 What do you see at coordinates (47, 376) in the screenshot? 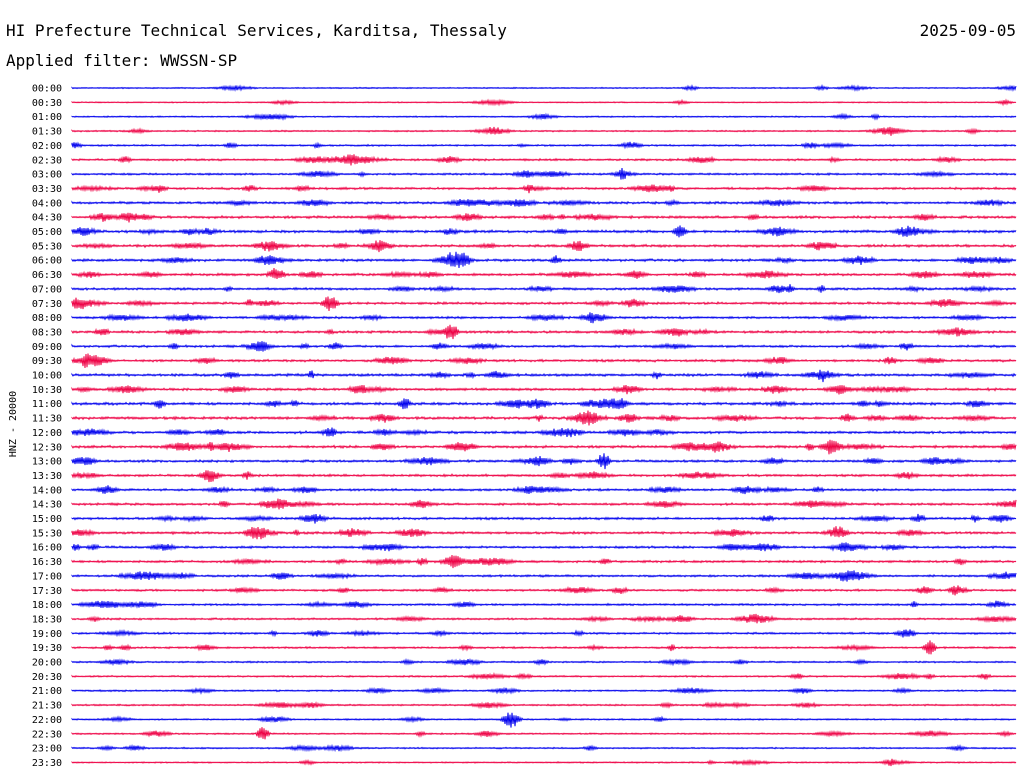
I see `row-time-label: 10:00` at bounding box center [47, 376].